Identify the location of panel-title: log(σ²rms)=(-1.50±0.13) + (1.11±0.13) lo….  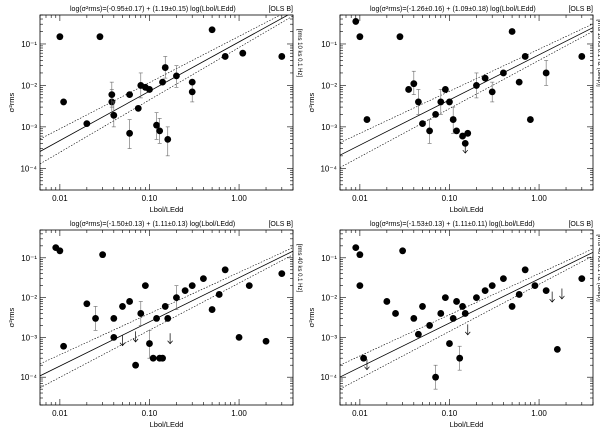
(152, 224).